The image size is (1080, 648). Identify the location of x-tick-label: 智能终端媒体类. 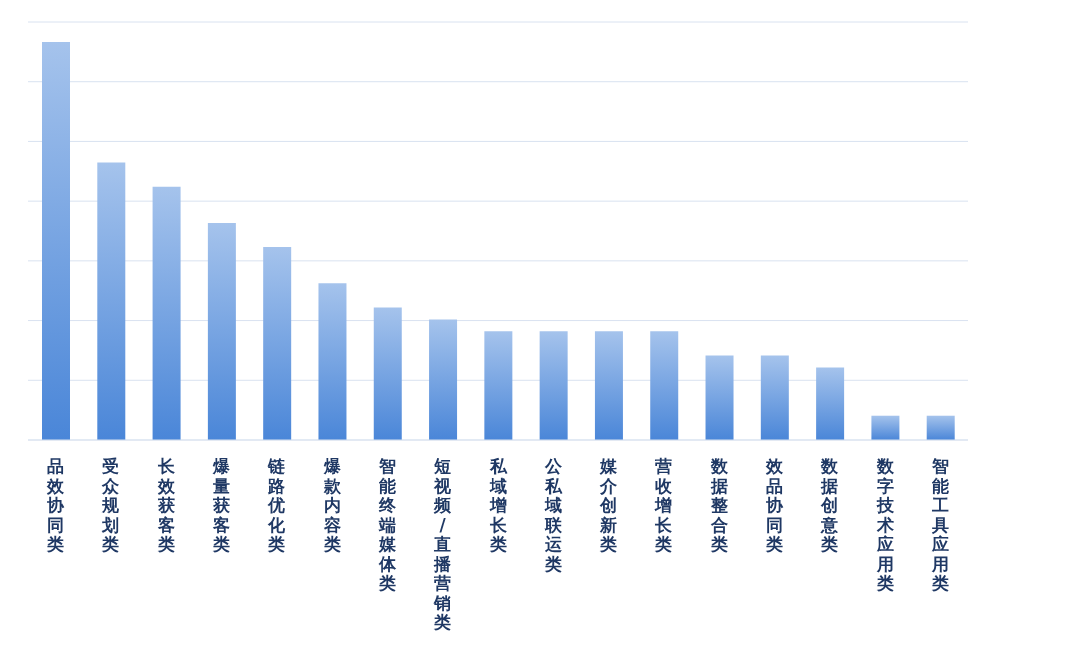
(387, 524).